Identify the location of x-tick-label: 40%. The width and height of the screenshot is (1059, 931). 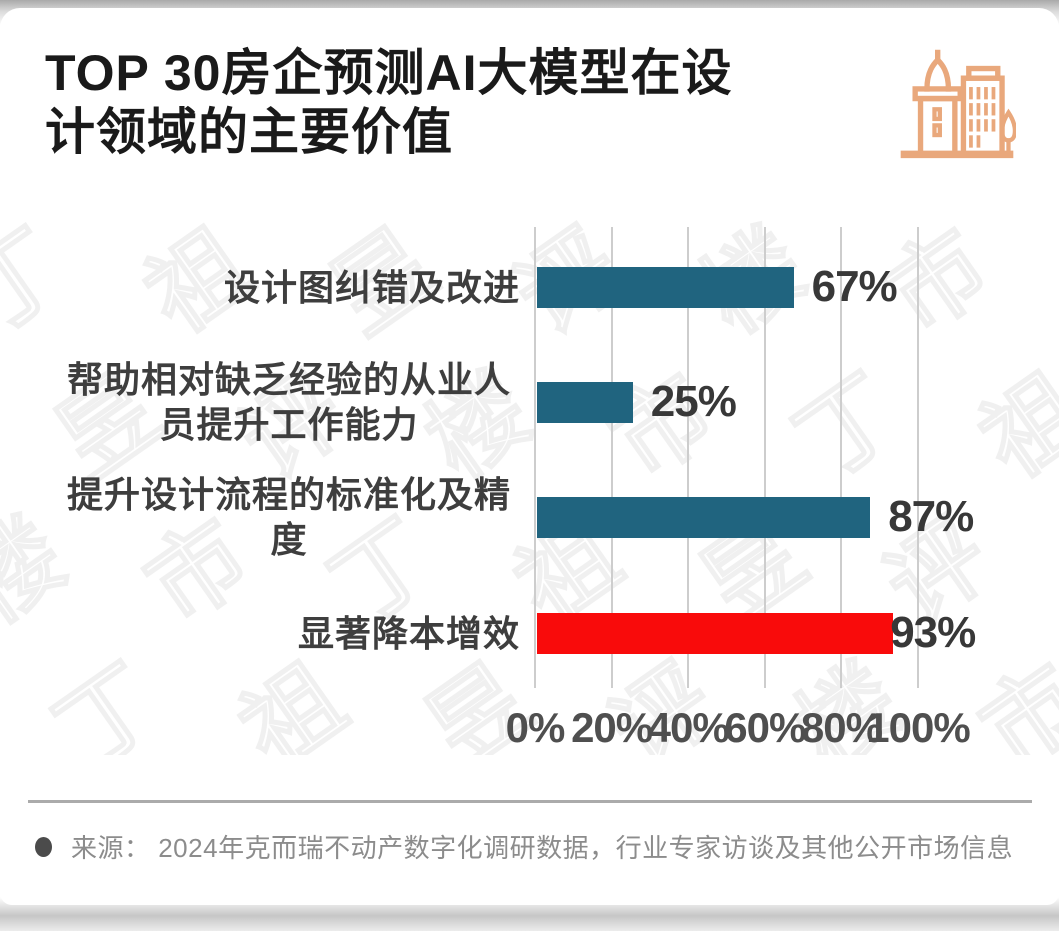
(688, 727).